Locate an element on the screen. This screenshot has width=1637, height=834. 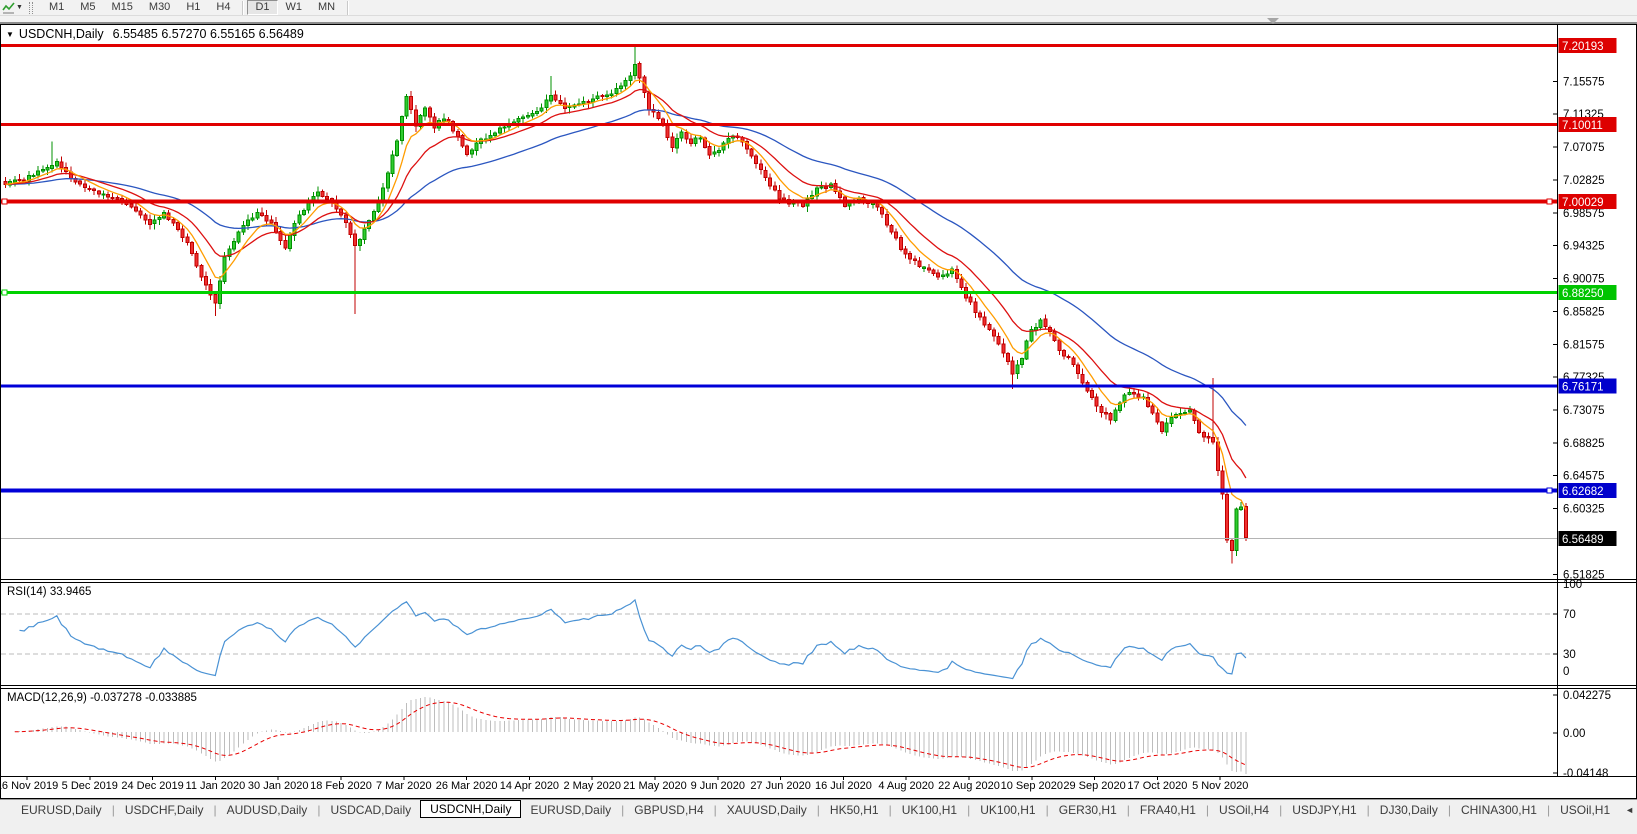
rsi-indicator-label: RSI(14) 33.9465 is located at coordinates (49, 592).